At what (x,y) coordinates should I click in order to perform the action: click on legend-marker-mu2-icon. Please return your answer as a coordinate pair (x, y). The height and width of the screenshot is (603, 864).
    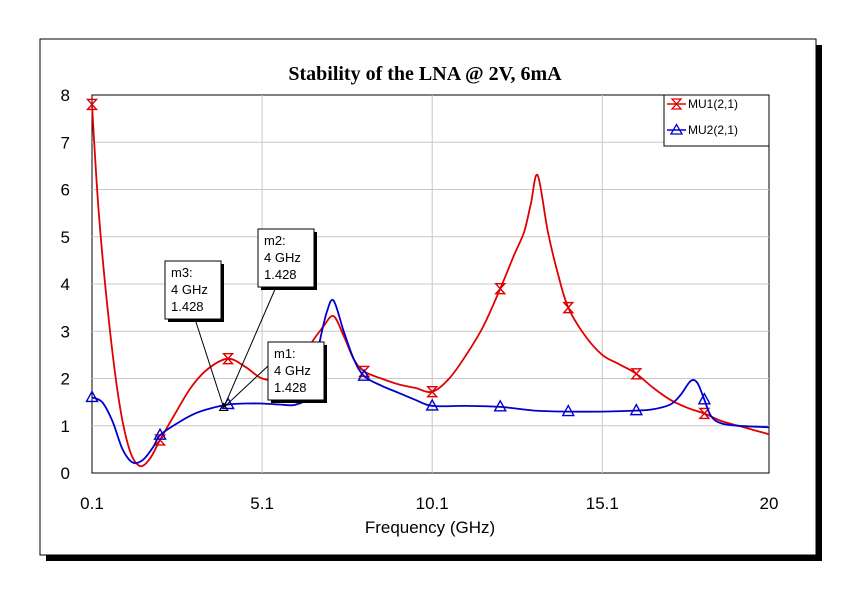
    Looking at the image, I should click on (676, 129).